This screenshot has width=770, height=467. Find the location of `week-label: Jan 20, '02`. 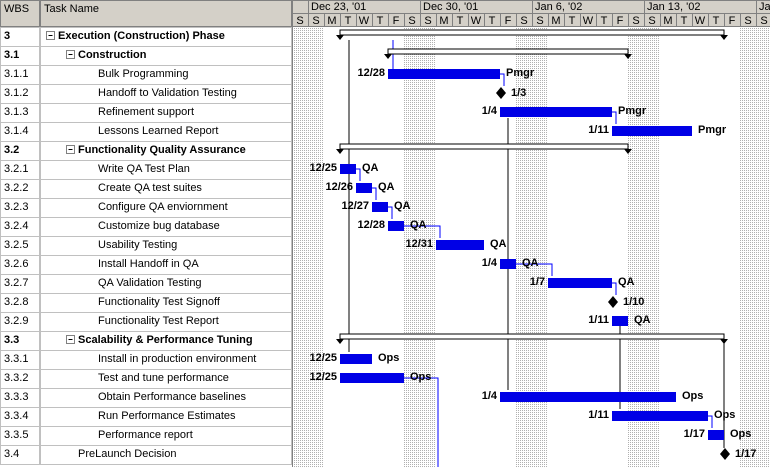

week-label: Jan 20, '02 is located at coordinates (764, 7).